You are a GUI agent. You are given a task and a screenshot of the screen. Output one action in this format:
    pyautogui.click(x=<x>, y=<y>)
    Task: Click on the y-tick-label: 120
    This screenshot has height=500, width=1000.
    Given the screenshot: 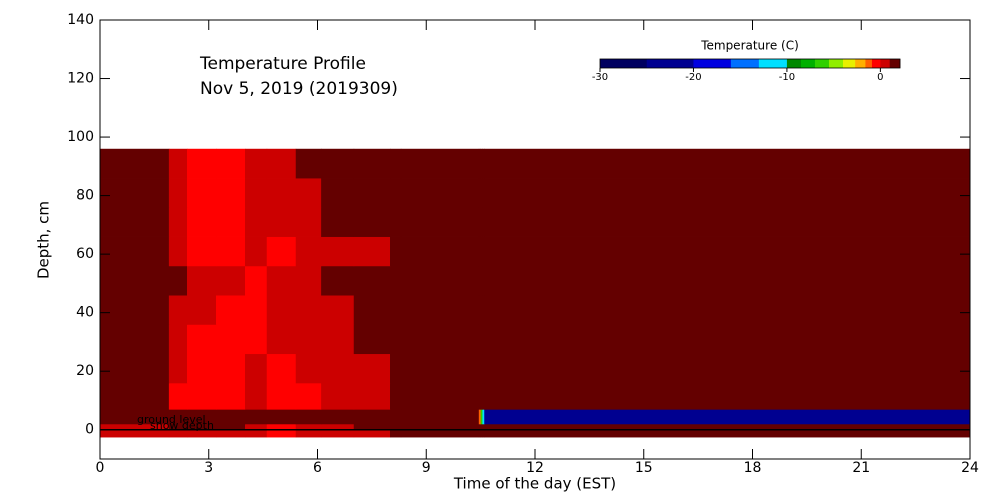 What is the action you would take?
    pyautogui.click(x=80, y=79)
    